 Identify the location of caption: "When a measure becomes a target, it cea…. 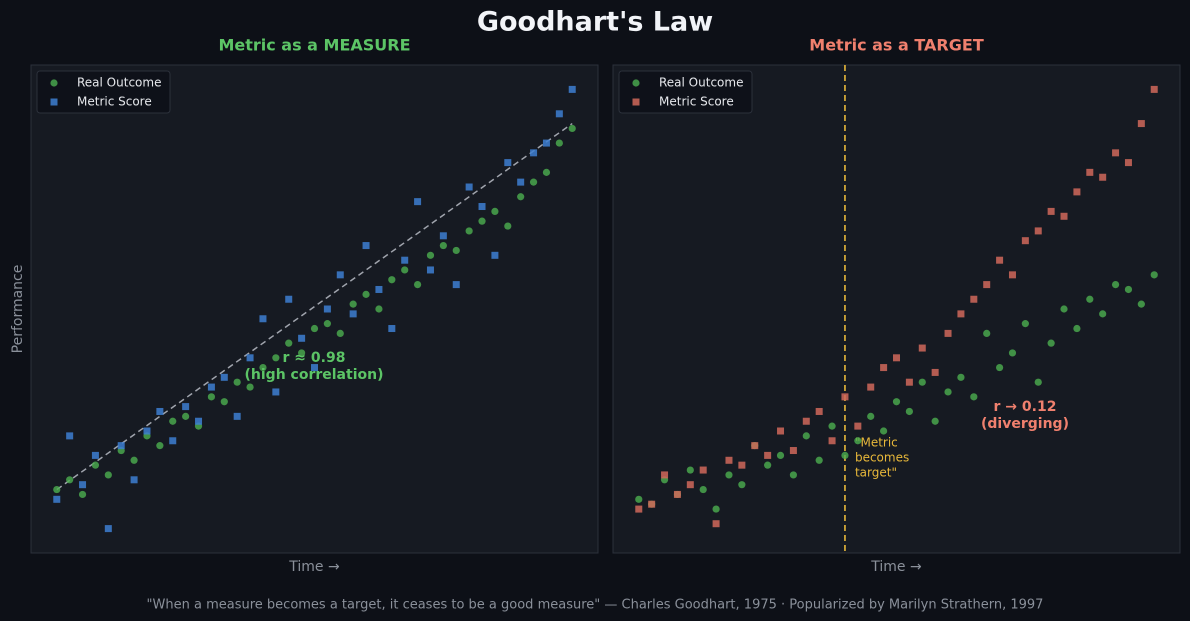
(595, 605).